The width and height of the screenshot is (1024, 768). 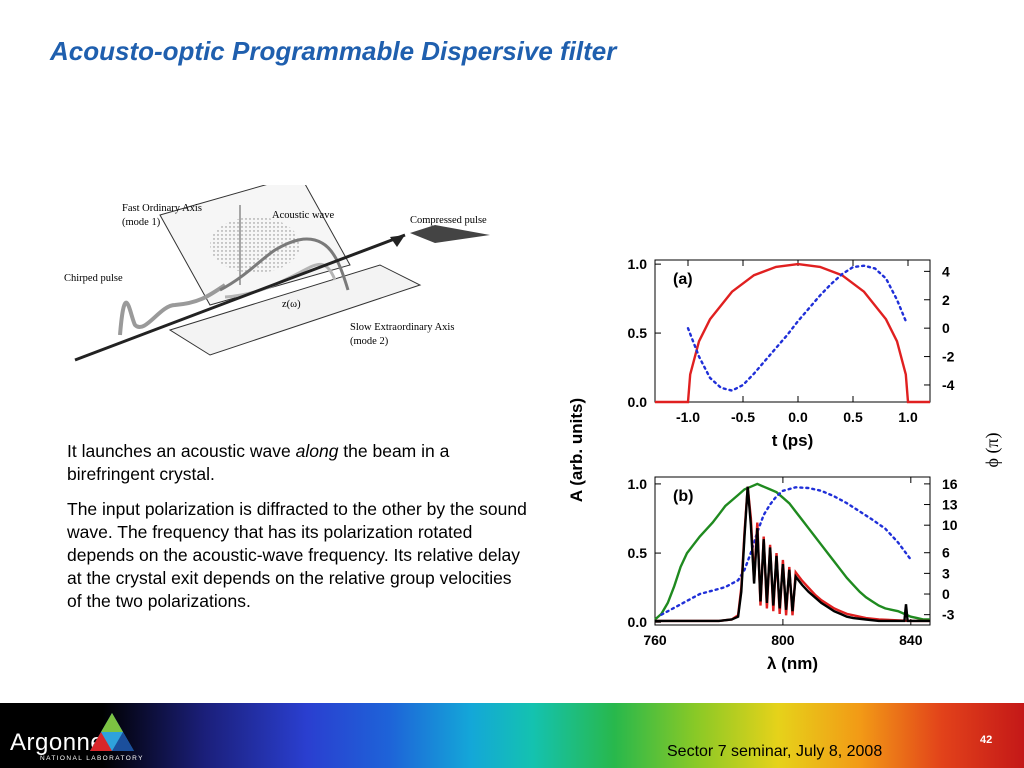 What do you see at coordinates (911, 640) in the screenshot?
I see `x-tick-label: 840` at bounding box center [911, 640].